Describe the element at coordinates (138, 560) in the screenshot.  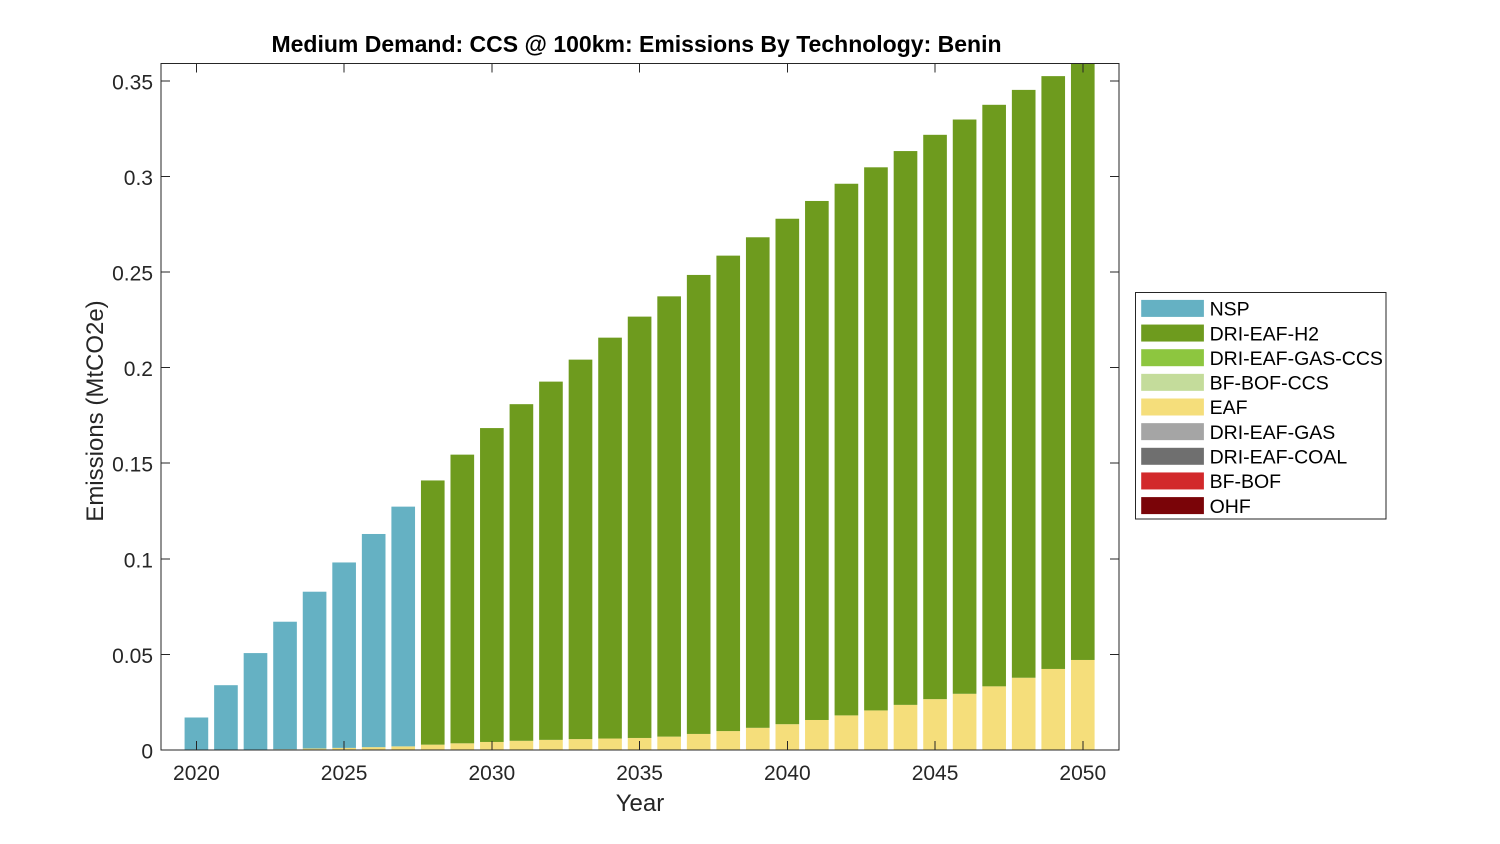
I see `svg-text: 0.1` at that location.